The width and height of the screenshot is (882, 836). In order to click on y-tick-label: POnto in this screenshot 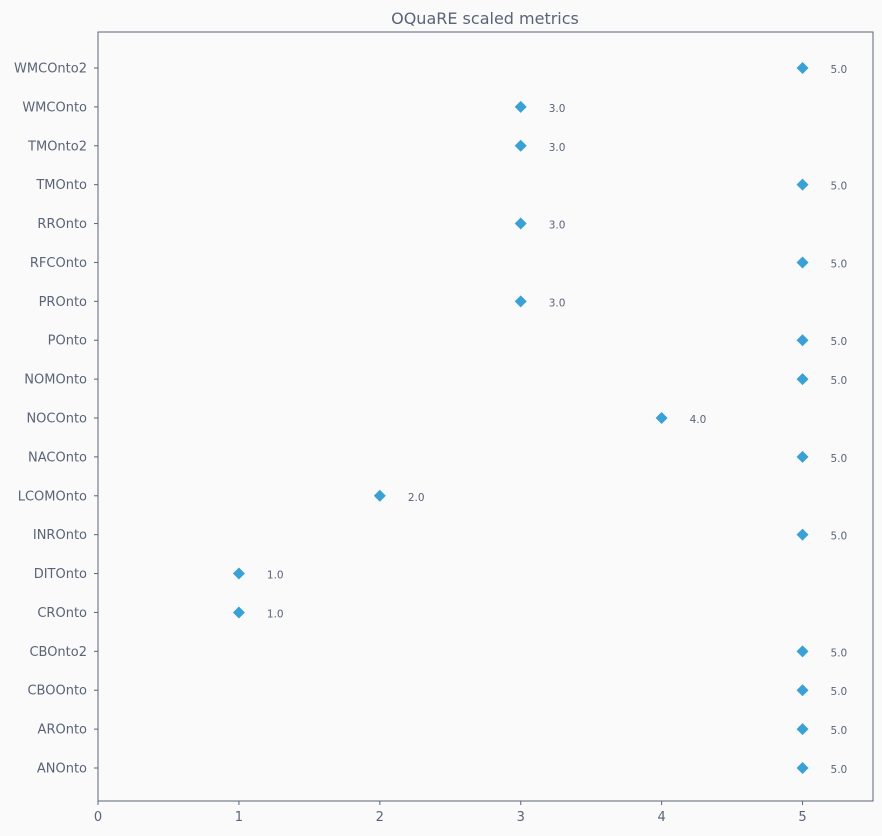, I will do `click(67, 341)`.